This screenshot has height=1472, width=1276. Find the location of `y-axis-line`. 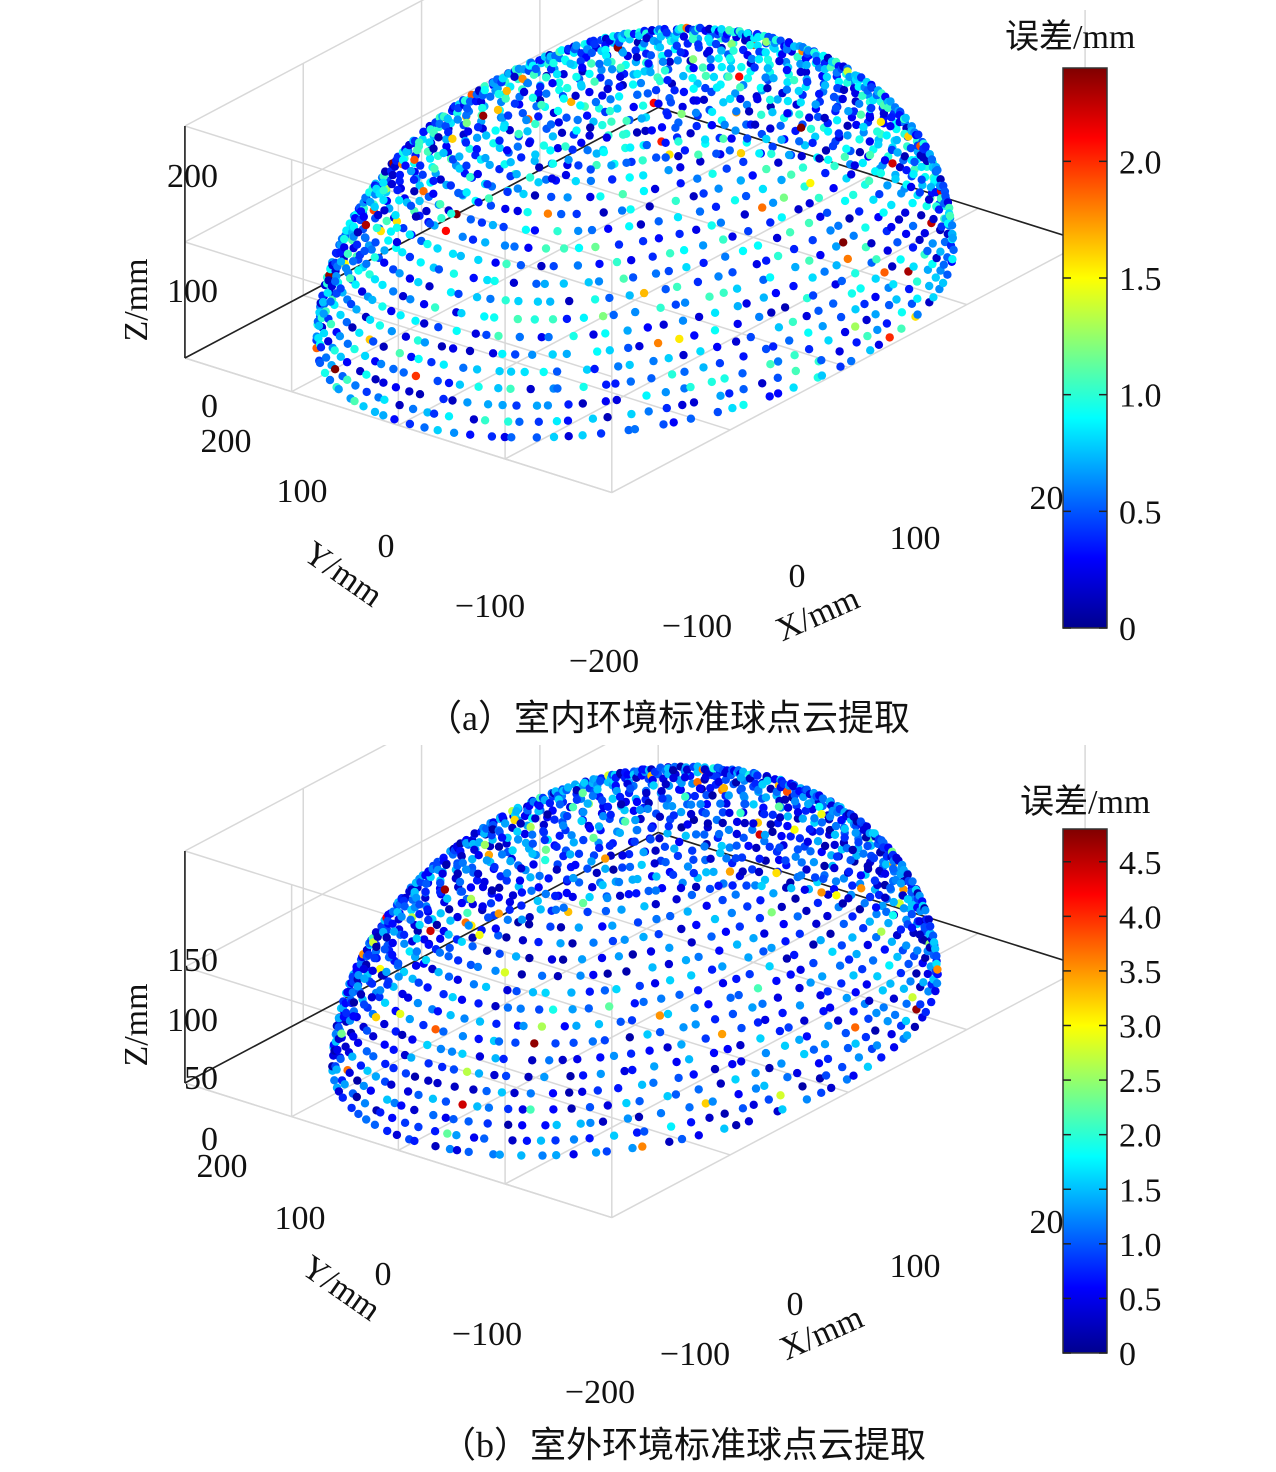

y-axis-line is located at coordinates (421, 232).